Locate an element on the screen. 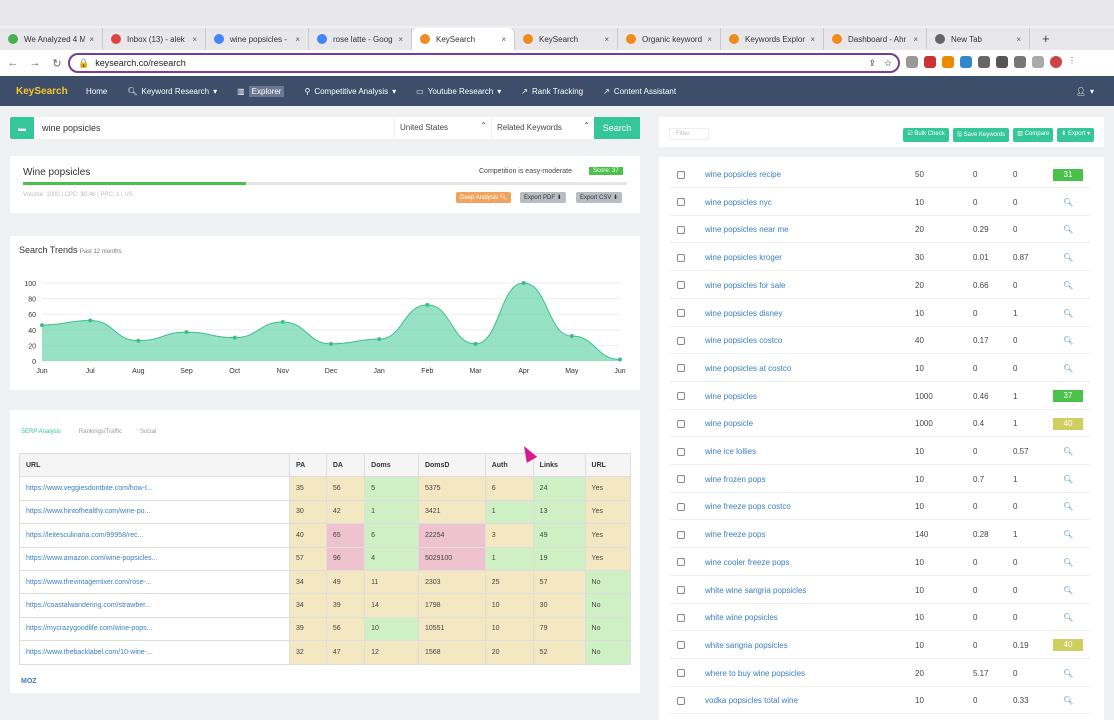 Image resolution: width=1114 pixels, height=720 pixels. export-pdf-button: Export PDF ⬇ is located at coordinates (543, 197).